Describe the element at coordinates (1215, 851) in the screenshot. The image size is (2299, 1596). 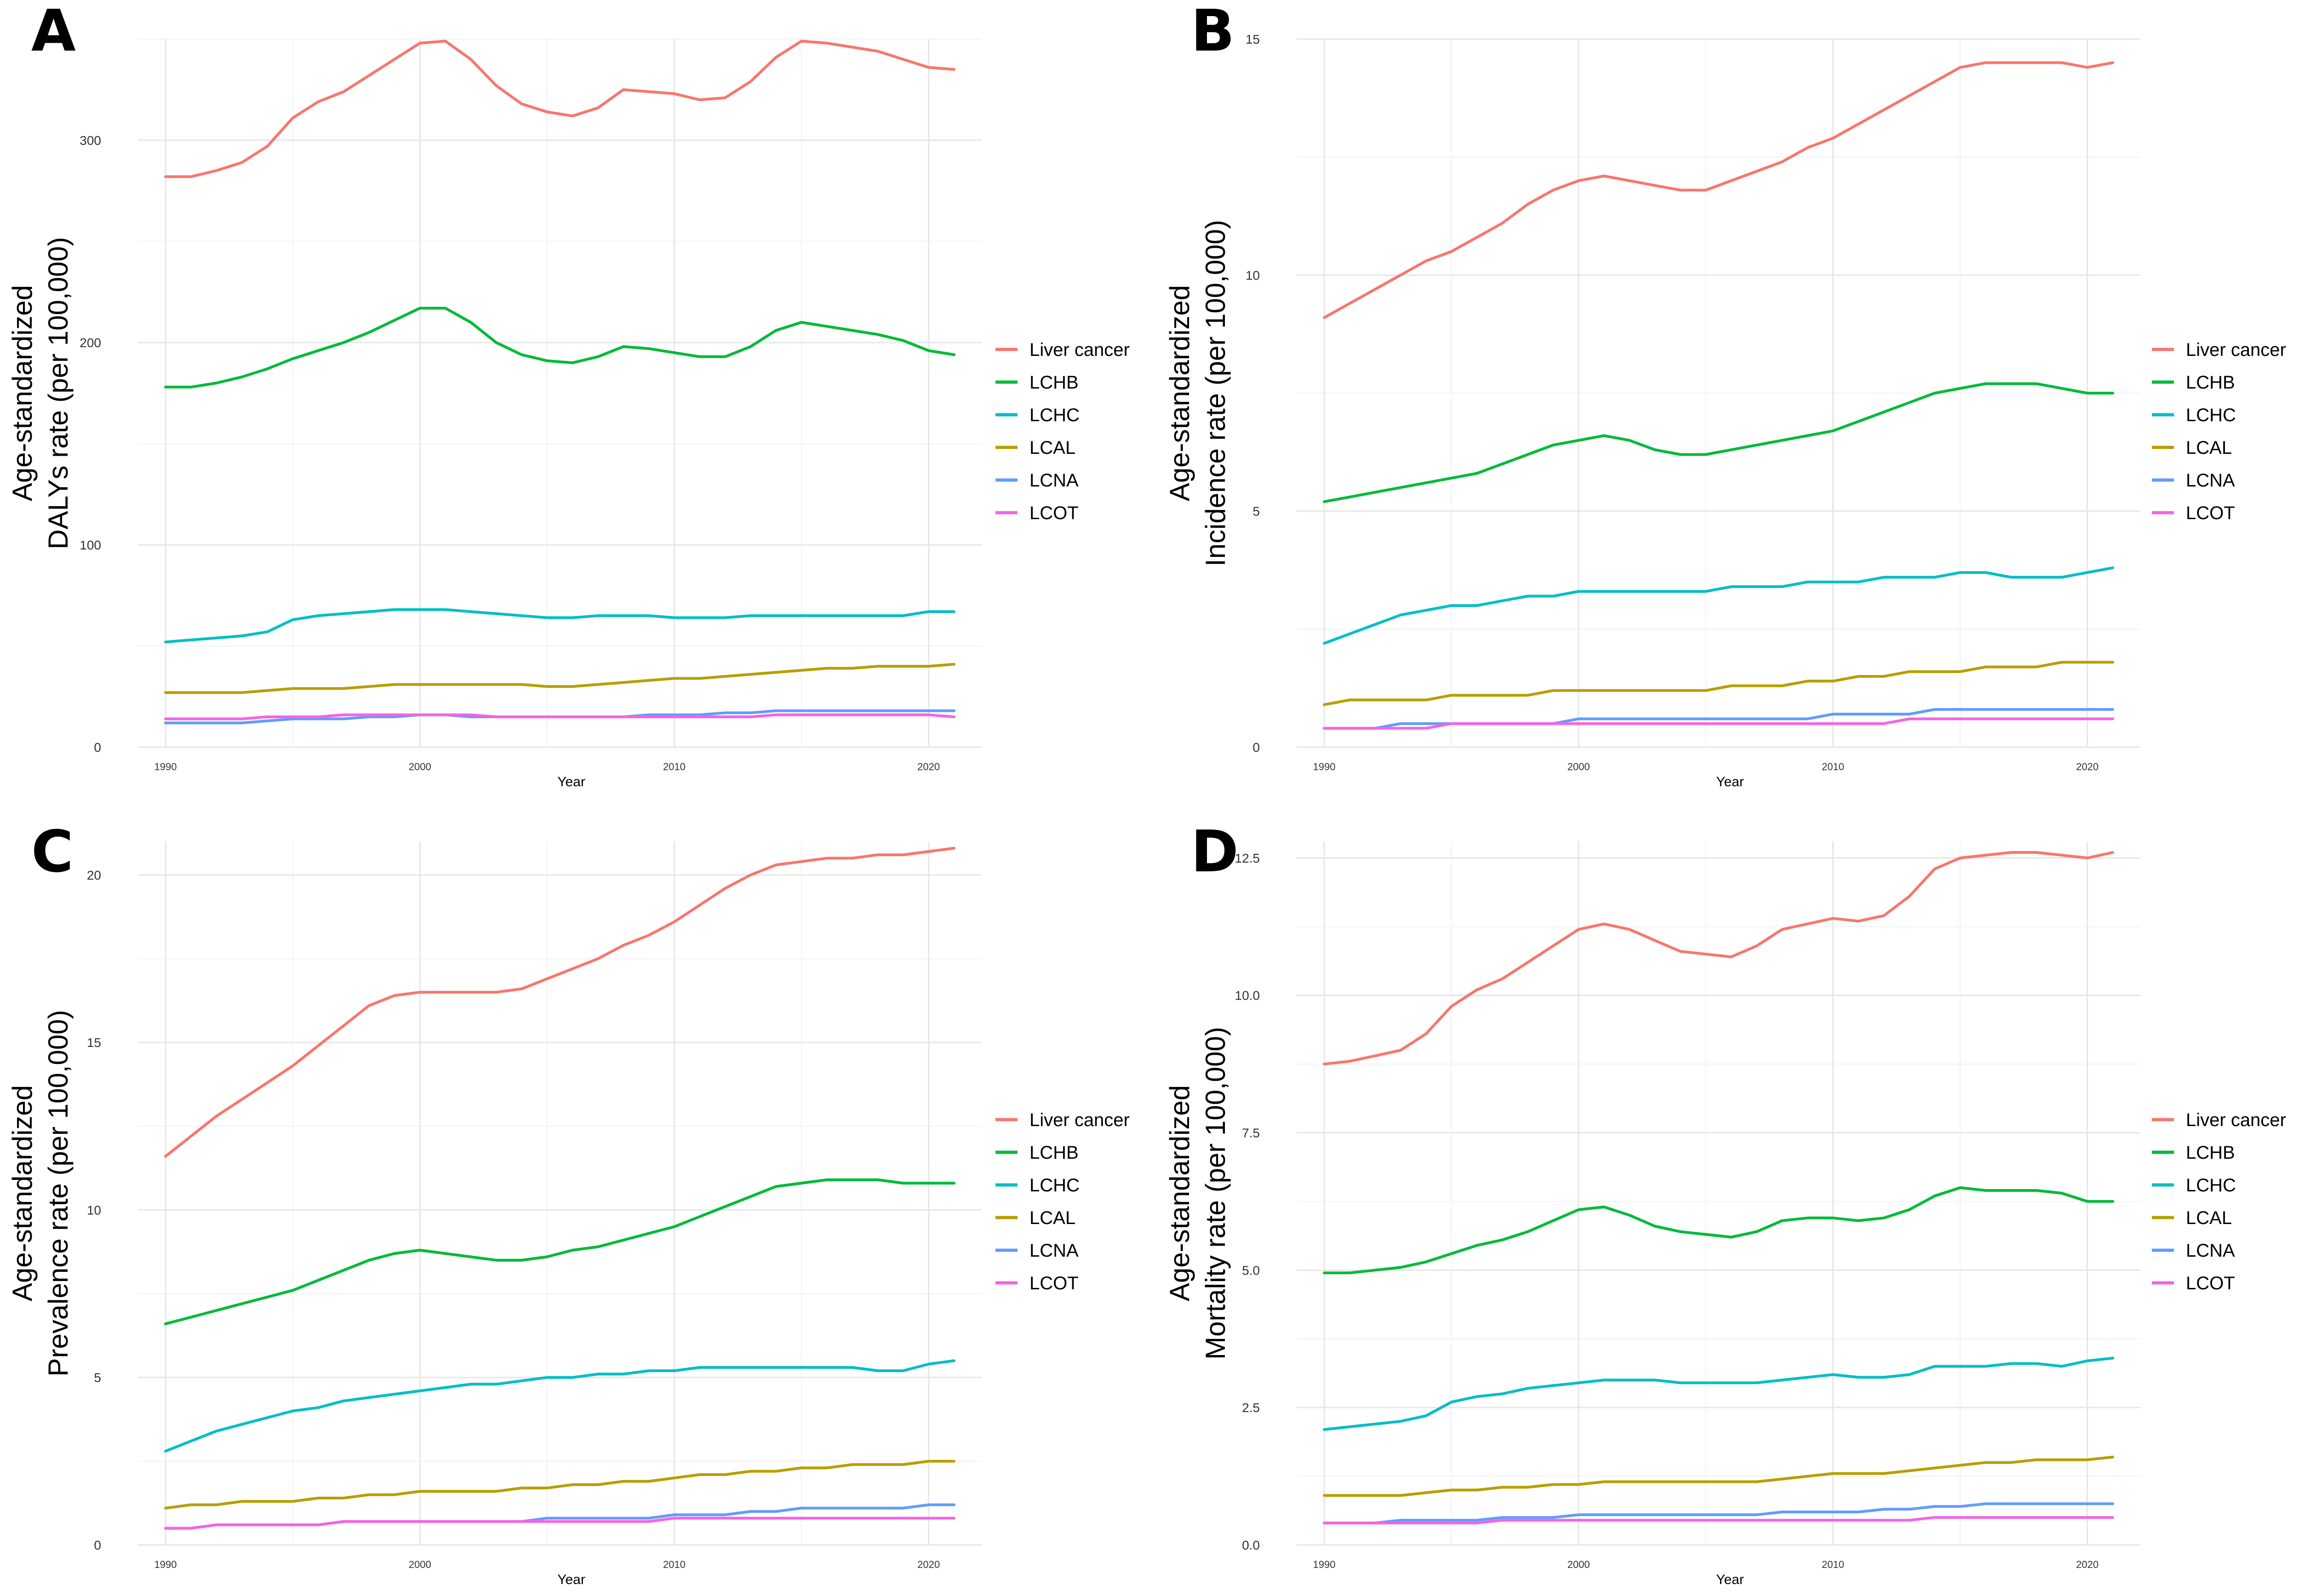
I see `panel-letter: D` at that location.